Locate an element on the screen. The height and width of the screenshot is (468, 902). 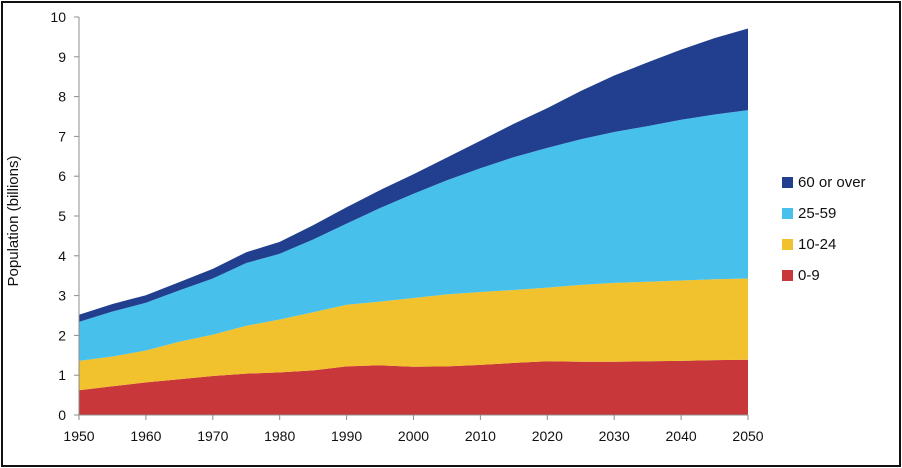
y-tick-label: 7 is located at coordinates (62, 136).